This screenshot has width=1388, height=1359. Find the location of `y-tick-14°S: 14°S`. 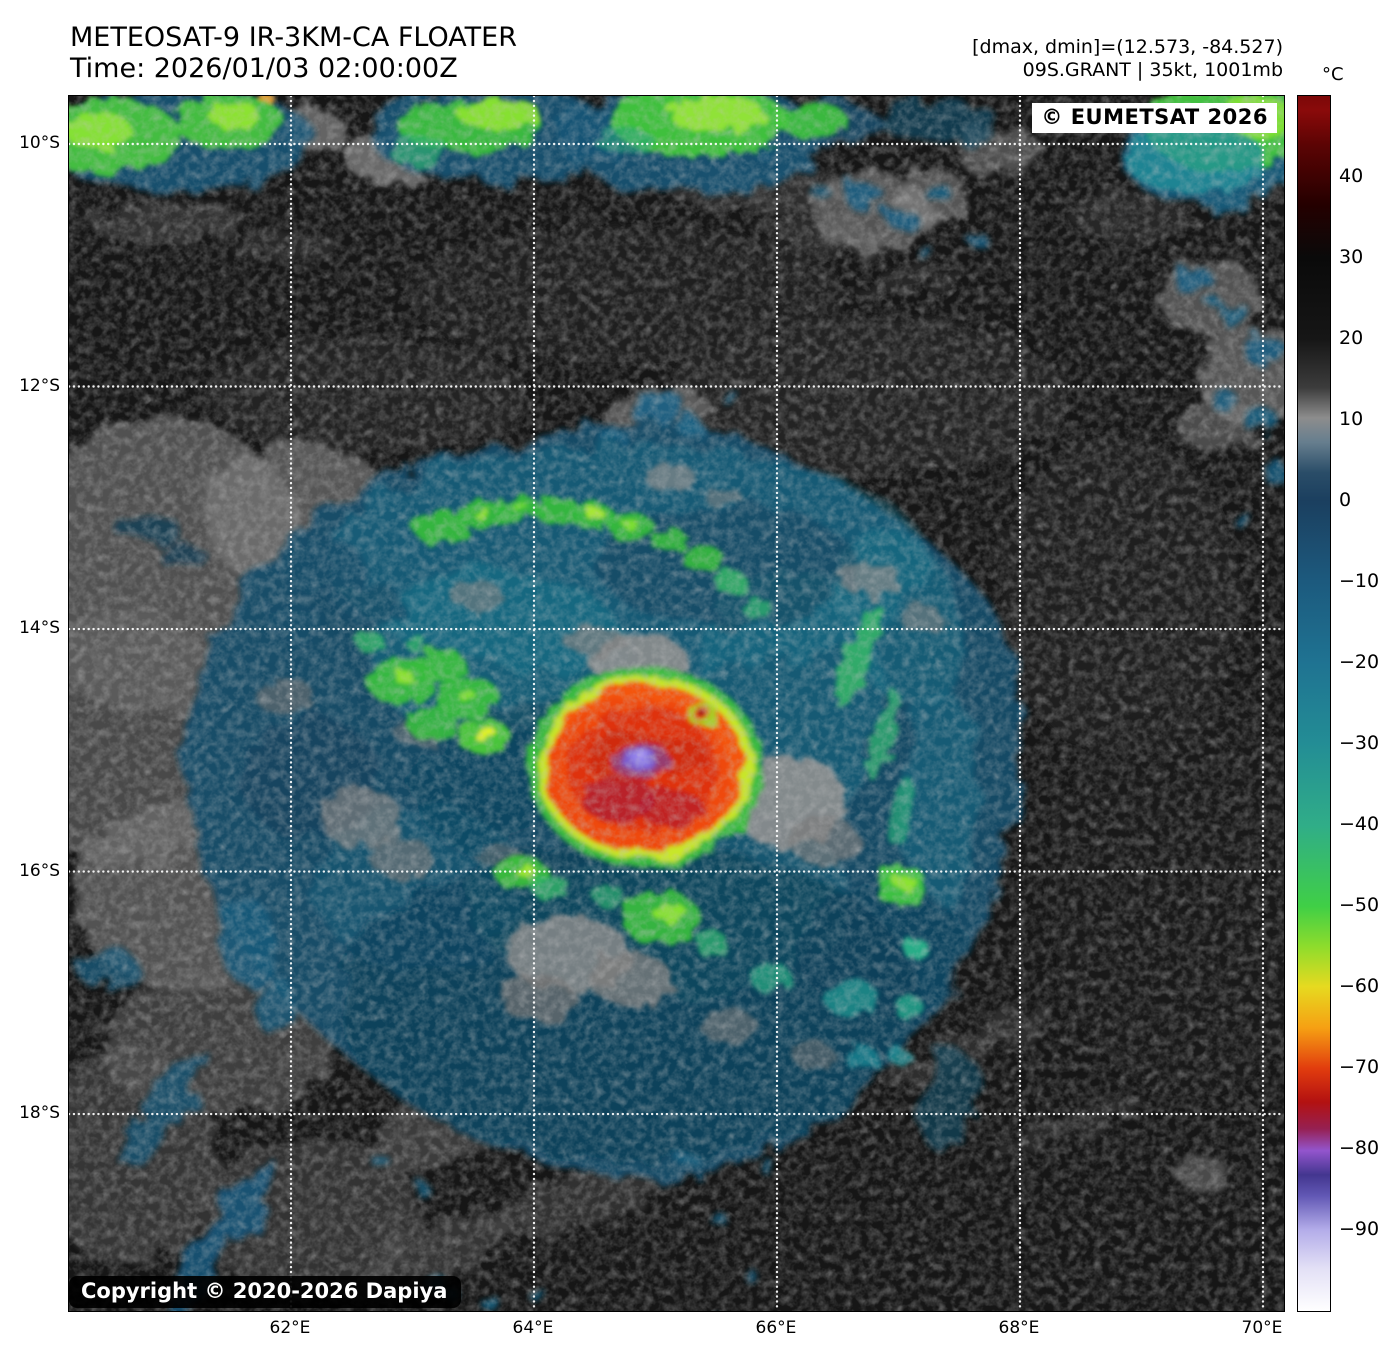

y-tick-14°S: 14°S is located at coordinates (39, 628).